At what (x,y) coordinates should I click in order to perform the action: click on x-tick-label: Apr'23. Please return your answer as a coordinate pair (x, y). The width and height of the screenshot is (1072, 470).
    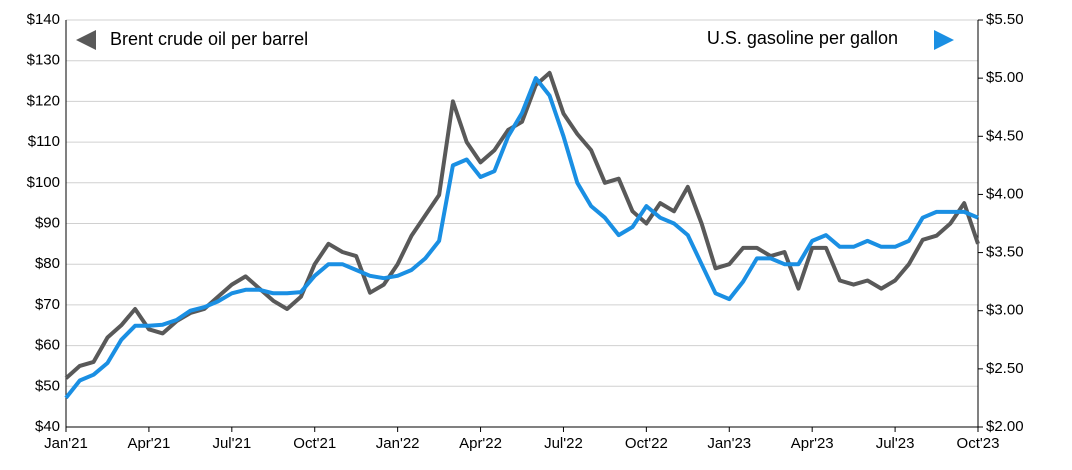
    Looking at the image, I should click on (812, 443).